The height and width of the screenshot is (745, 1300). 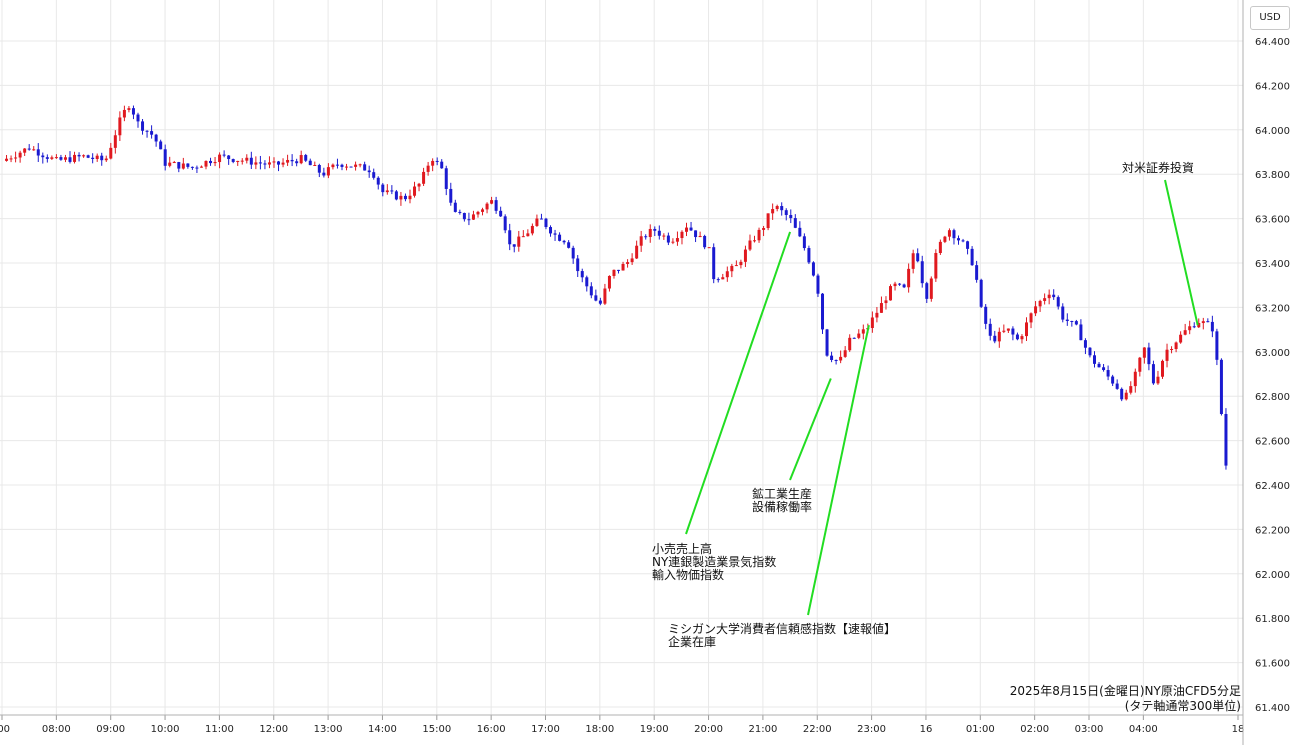 What do you see at coordinates (165, 729) in the screenshot?
I see `x-tick-label: 10:00` at bounding box center [165, 729].